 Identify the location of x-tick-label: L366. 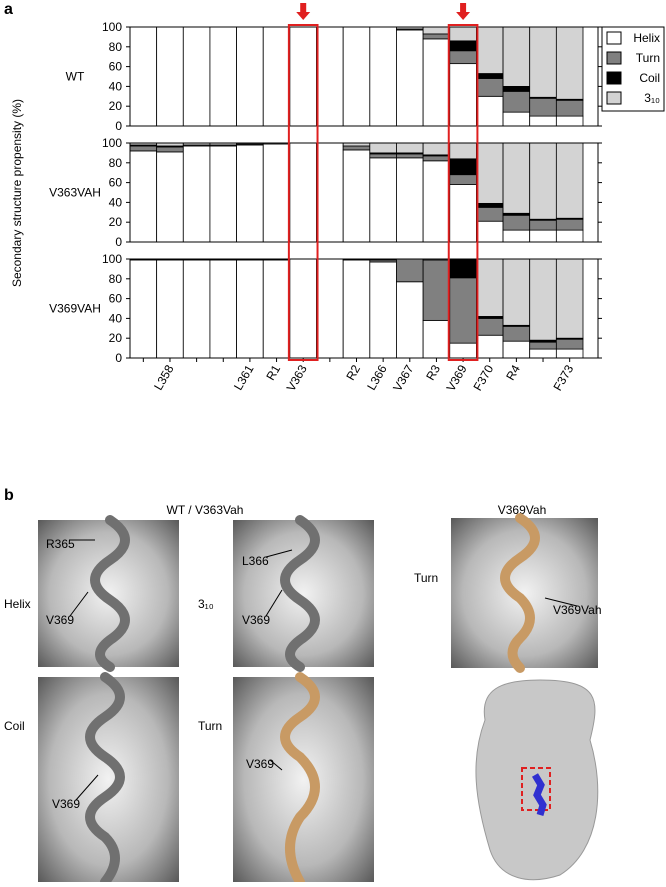
(377, 377).